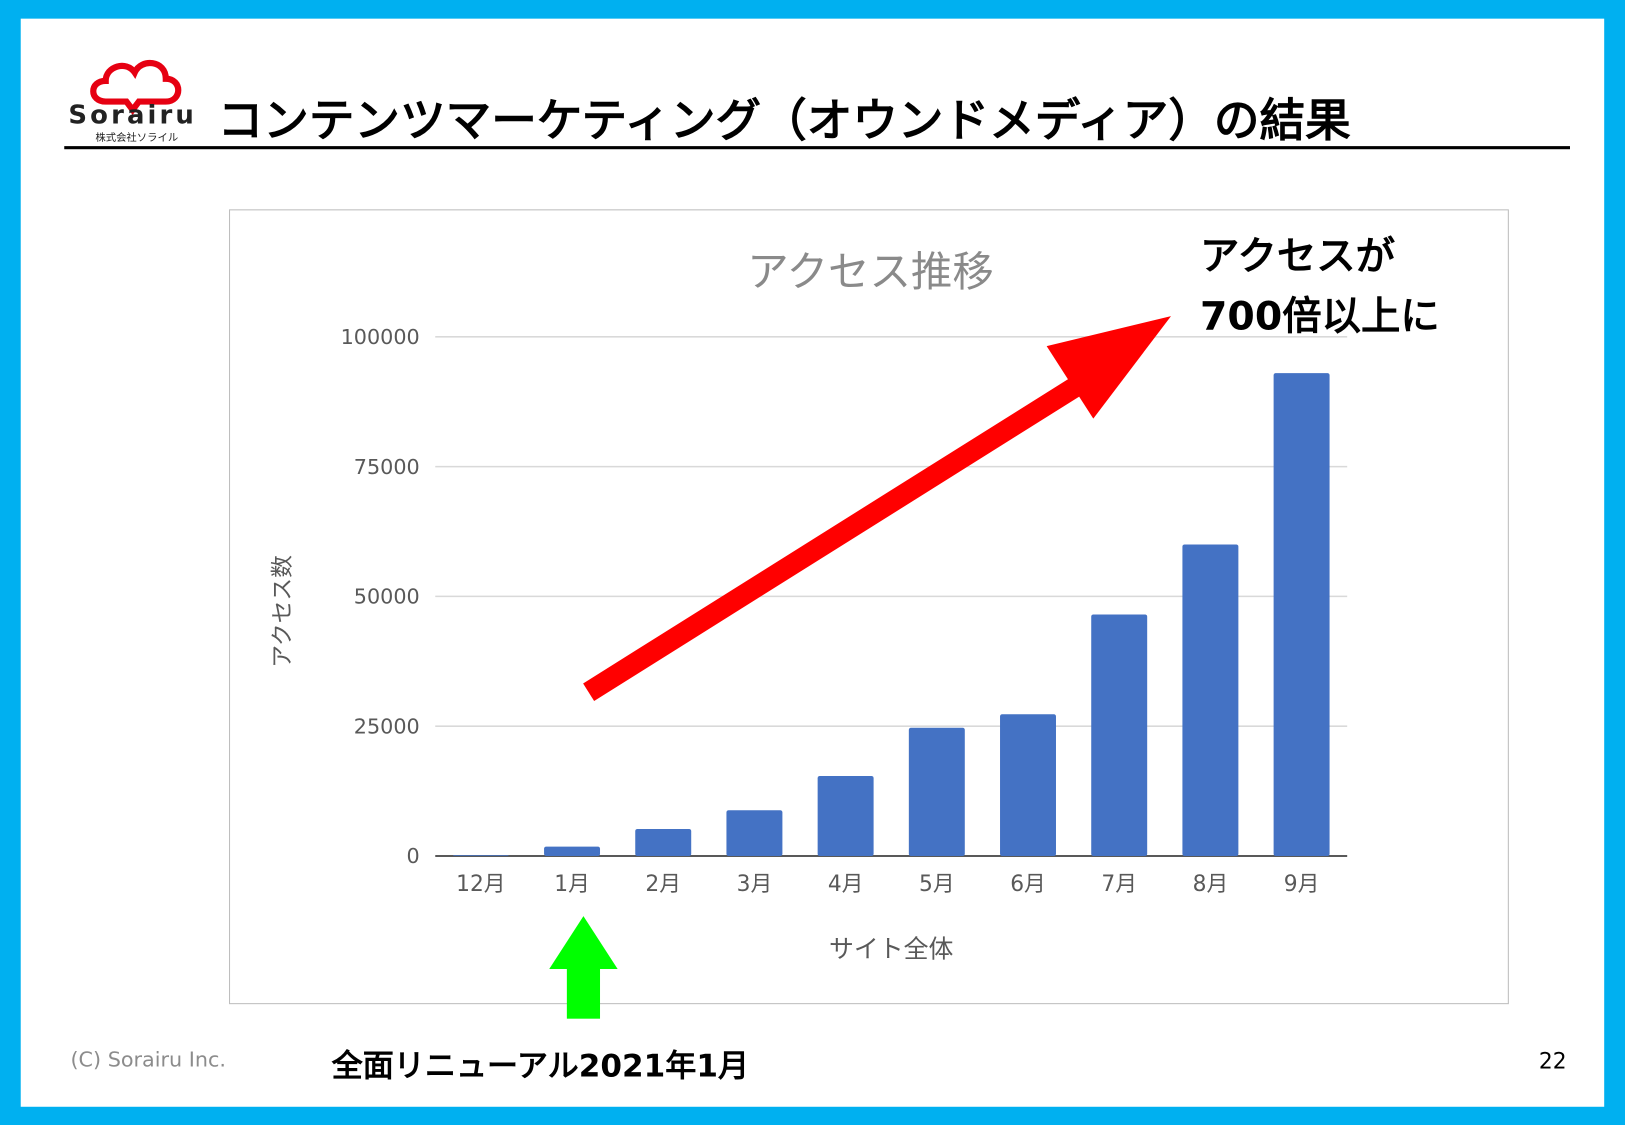 This screenshot has height=1125, width=1625. I want to click on growth-callout: アクセスが 700倍以上に, so click(1320, 286).